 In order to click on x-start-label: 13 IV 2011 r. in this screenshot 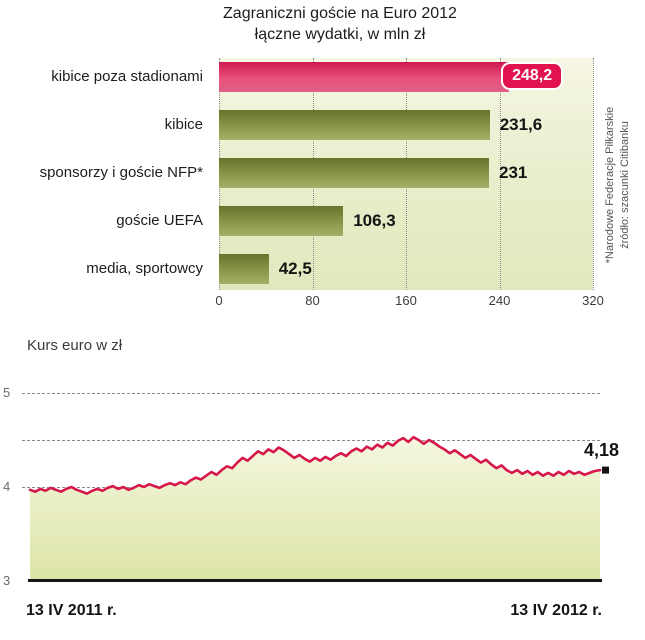, I will do `click(71, 610)`.